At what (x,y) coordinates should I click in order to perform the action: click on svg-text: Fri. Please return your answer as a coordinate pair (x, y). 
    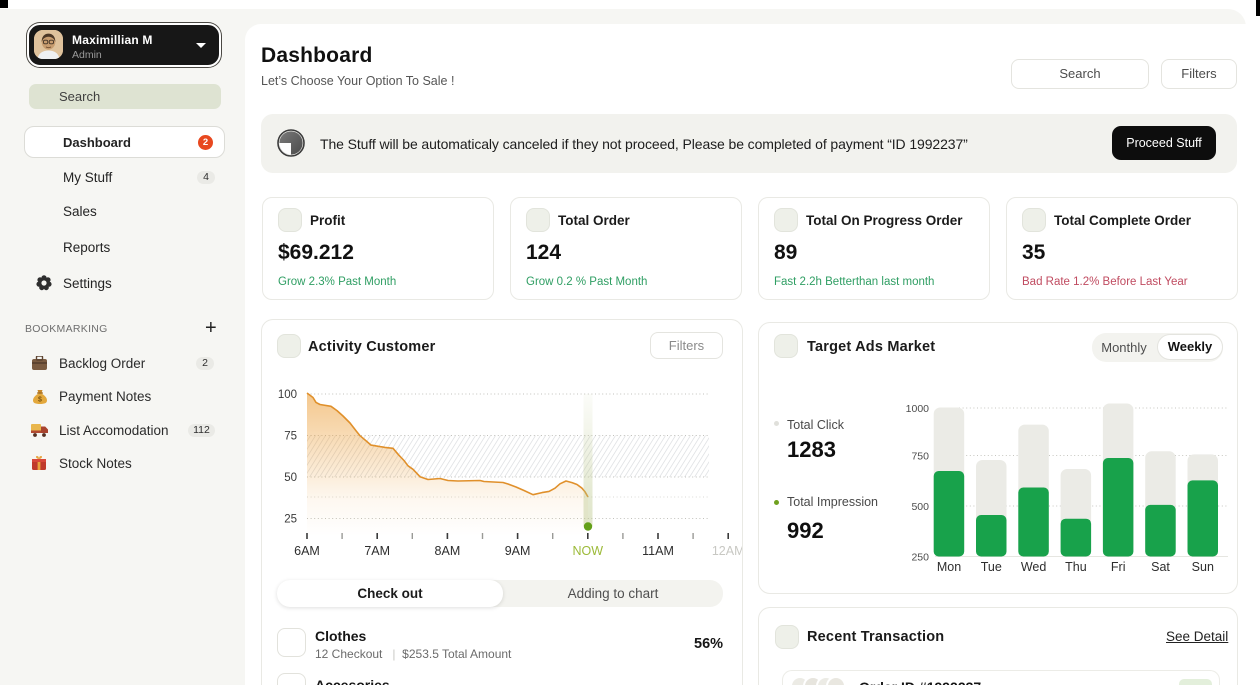
    Looking at the image, I should click on (1118, 567).